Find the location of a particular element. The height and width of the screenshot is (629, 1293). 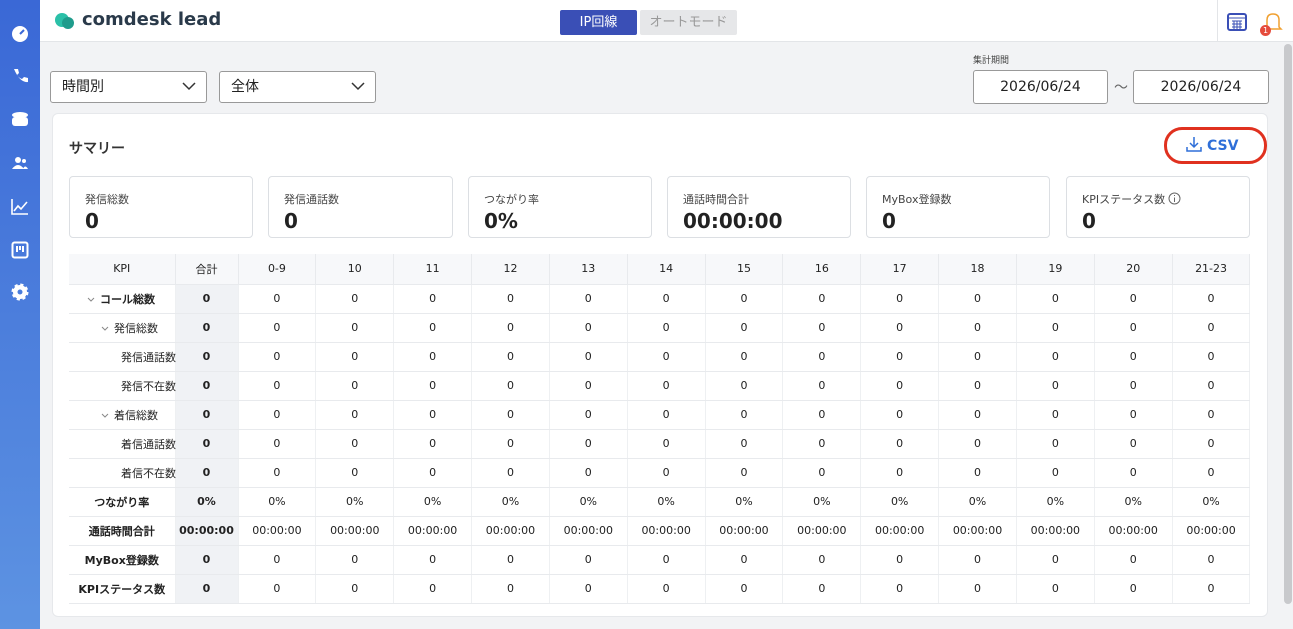

settings-icon is located at coordinates (20, 292).